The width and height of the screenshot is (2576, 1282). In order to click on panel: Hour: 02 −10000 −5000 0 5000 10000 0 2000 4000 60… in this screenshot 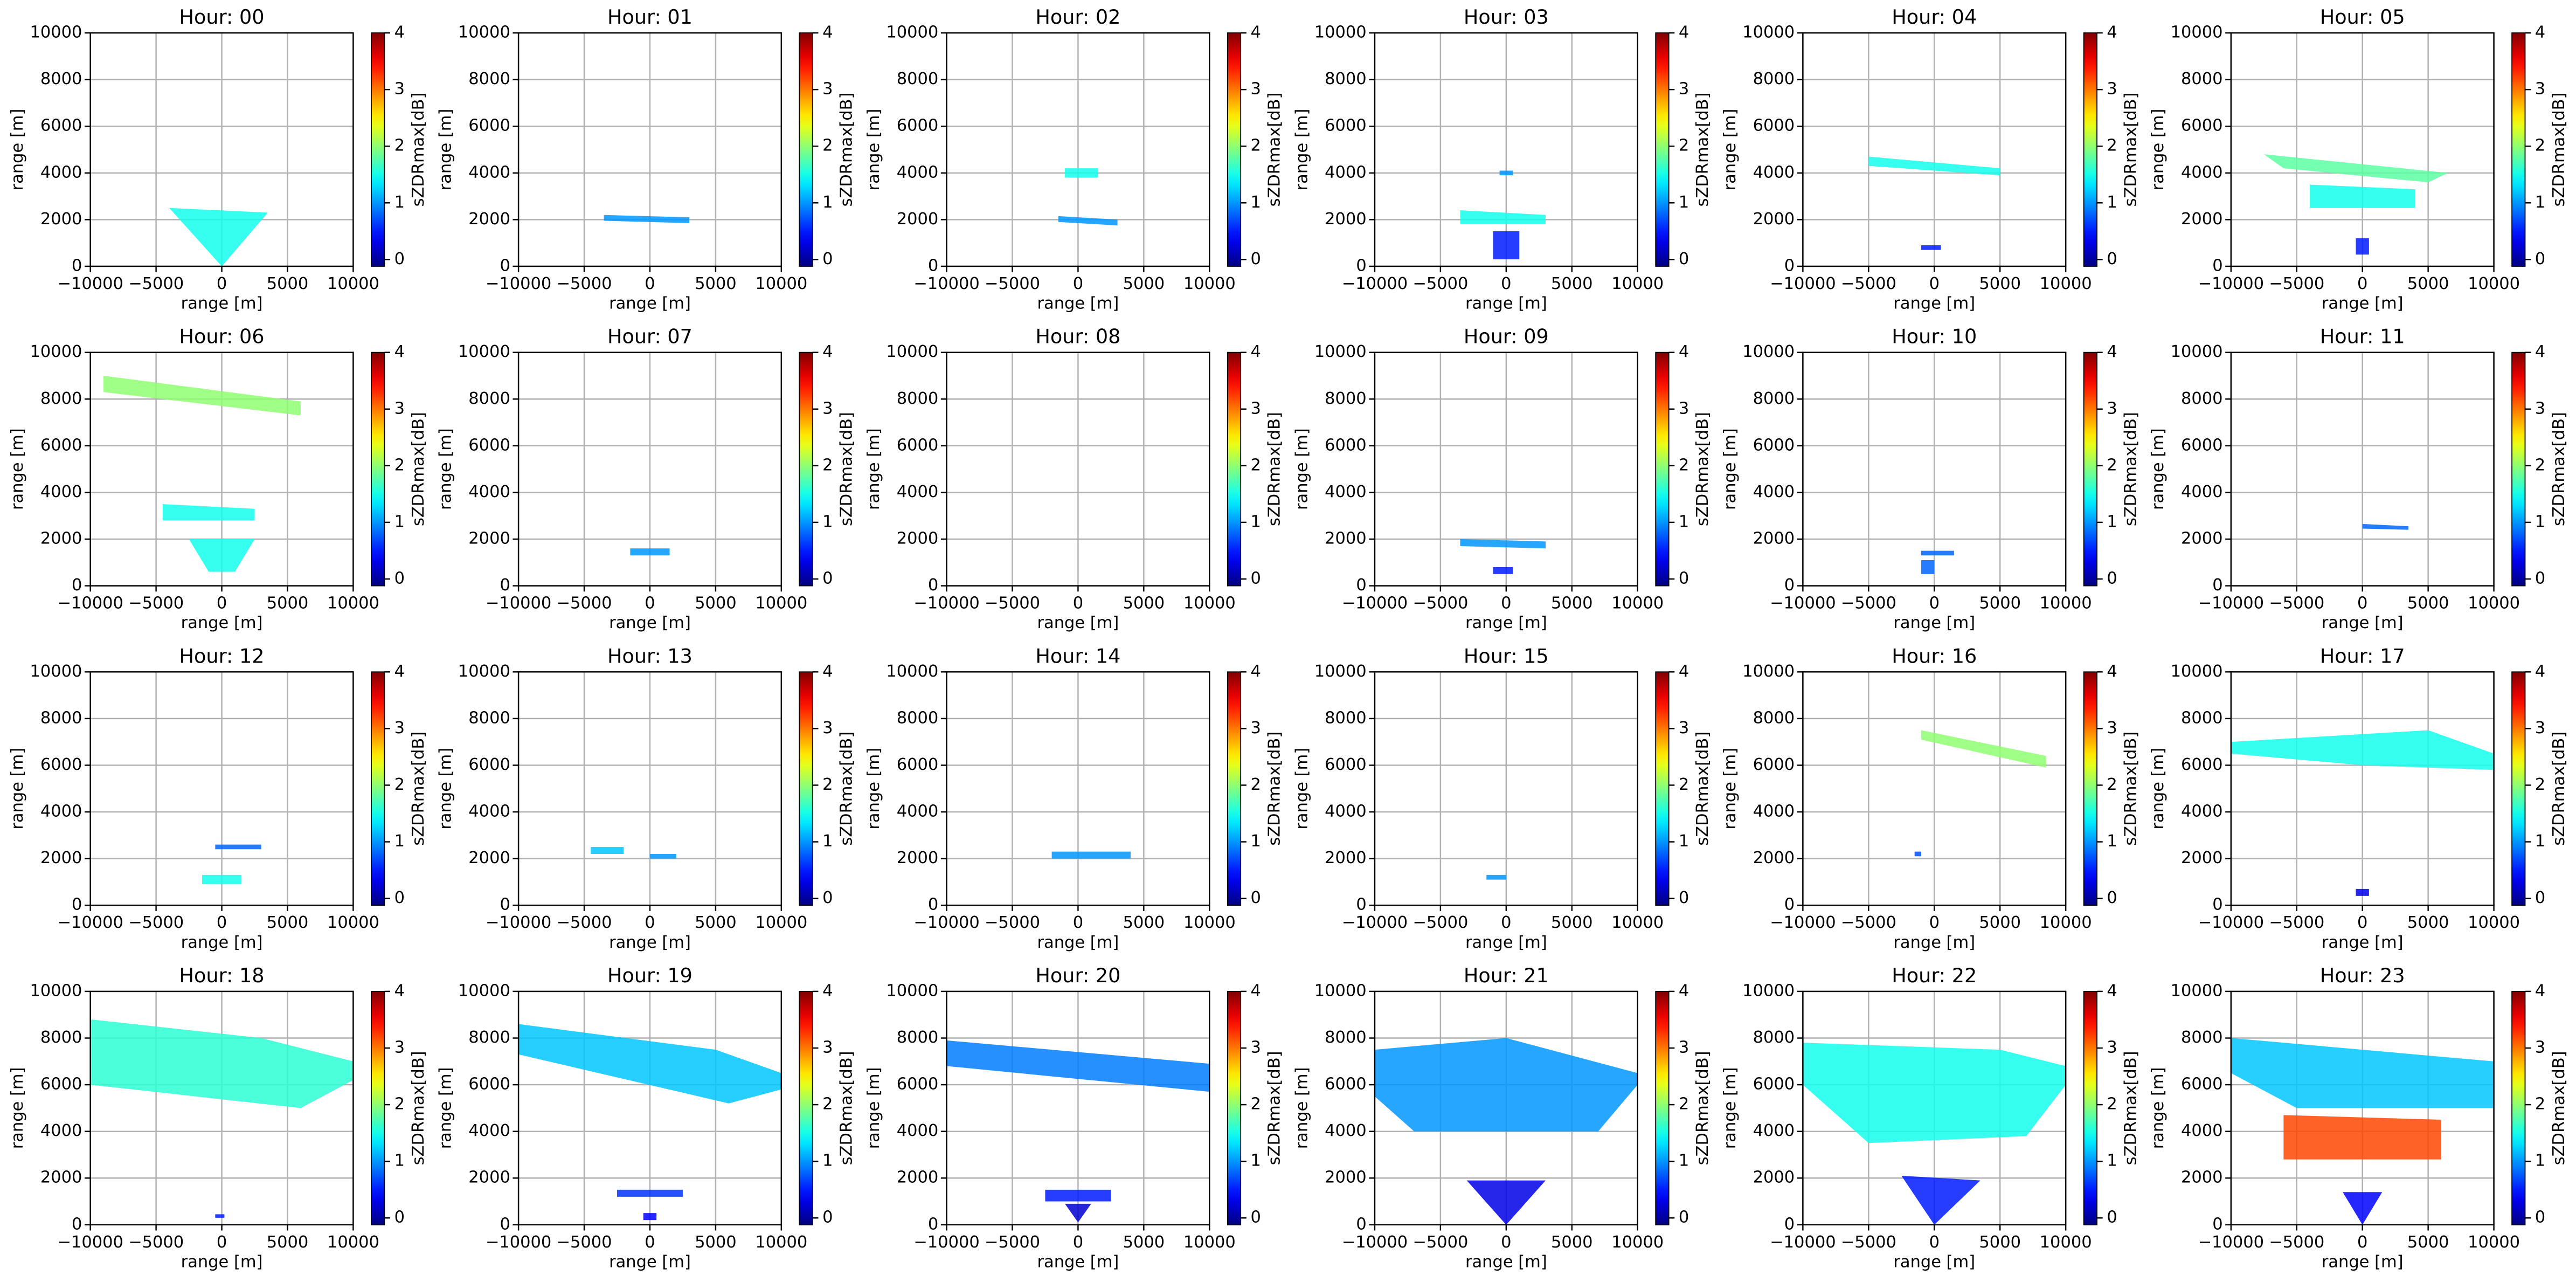, I will do `click(1074, 159)`.